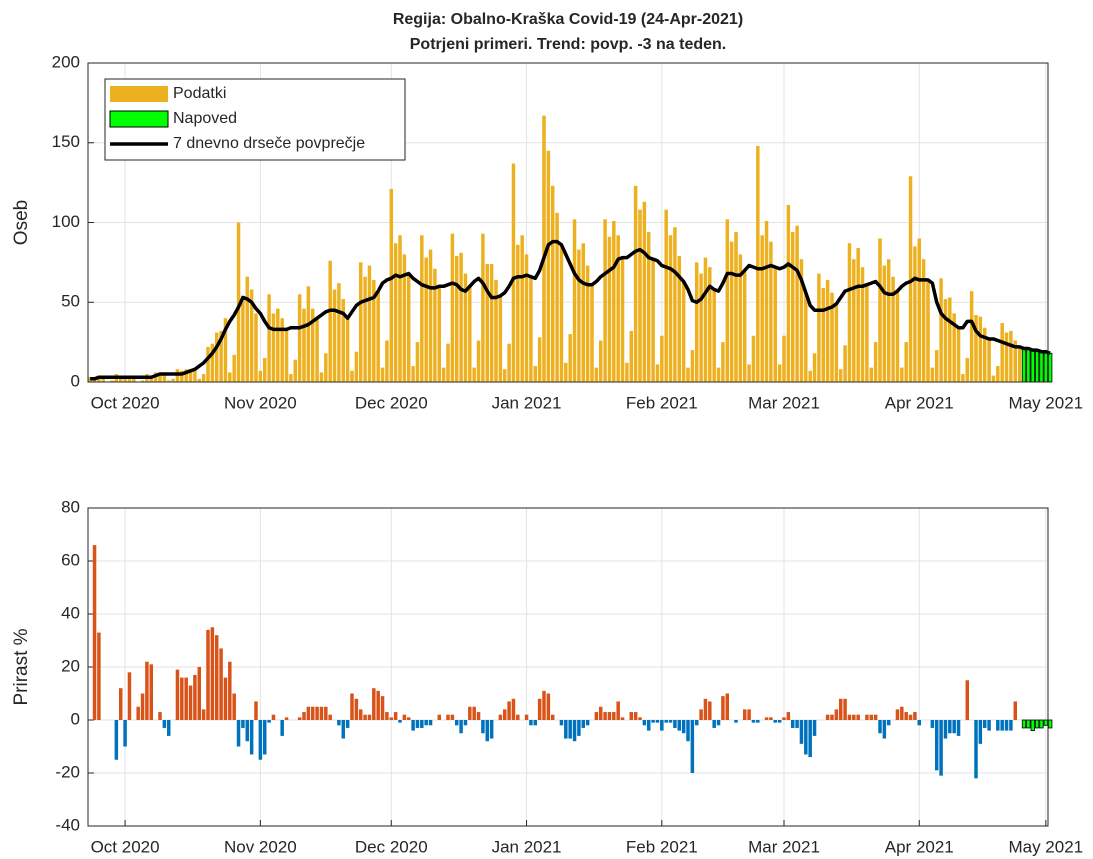 This screenshot has height=859, width=1093. Describe the element at coordinates (1045, 846) in the screenshot. I see `x-tick-label: May 2021` at that location.